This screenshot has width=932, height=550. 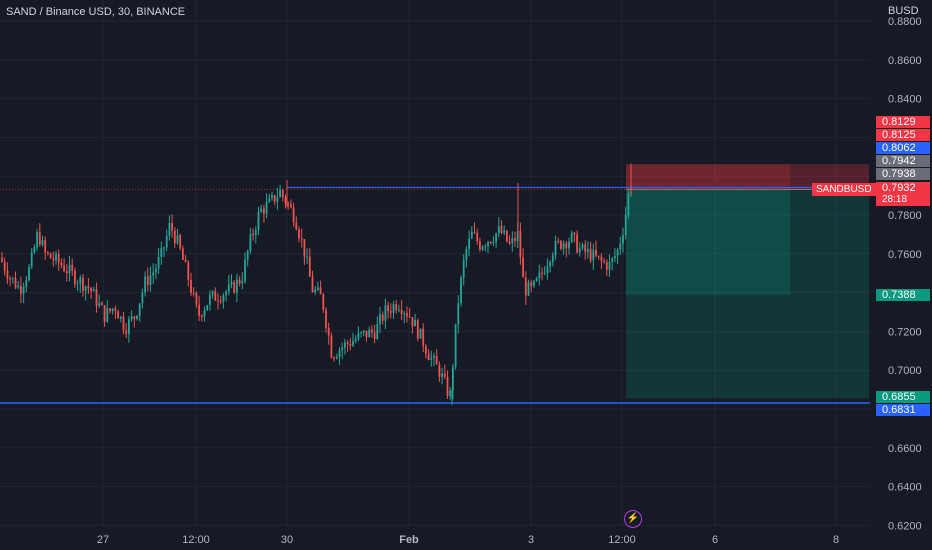 What do you see at coordinates (905, 22) in the screenshot?
I see `price-tick-label: 0.8800` at bounding box center [905, 22].